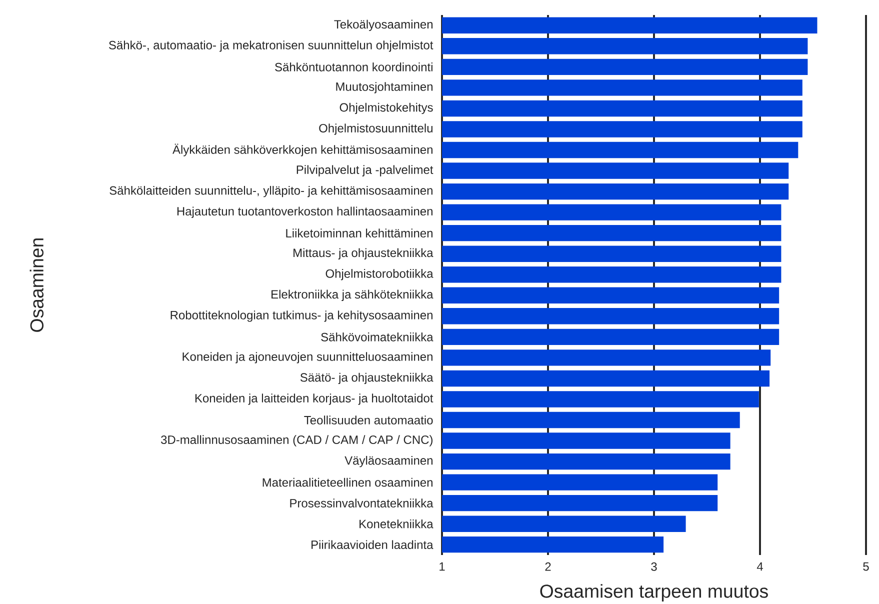 The height and width of the screenshot is (604, 879). I want to click on y-tick-label: Väyläosaaminen, so click(388, 462).